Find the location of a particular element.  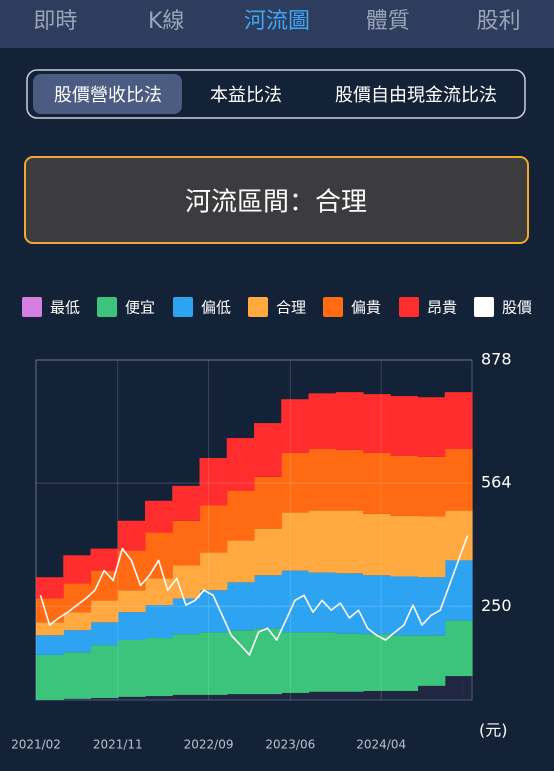

y-tick-label: 250 is located at coordinates (496, 605).